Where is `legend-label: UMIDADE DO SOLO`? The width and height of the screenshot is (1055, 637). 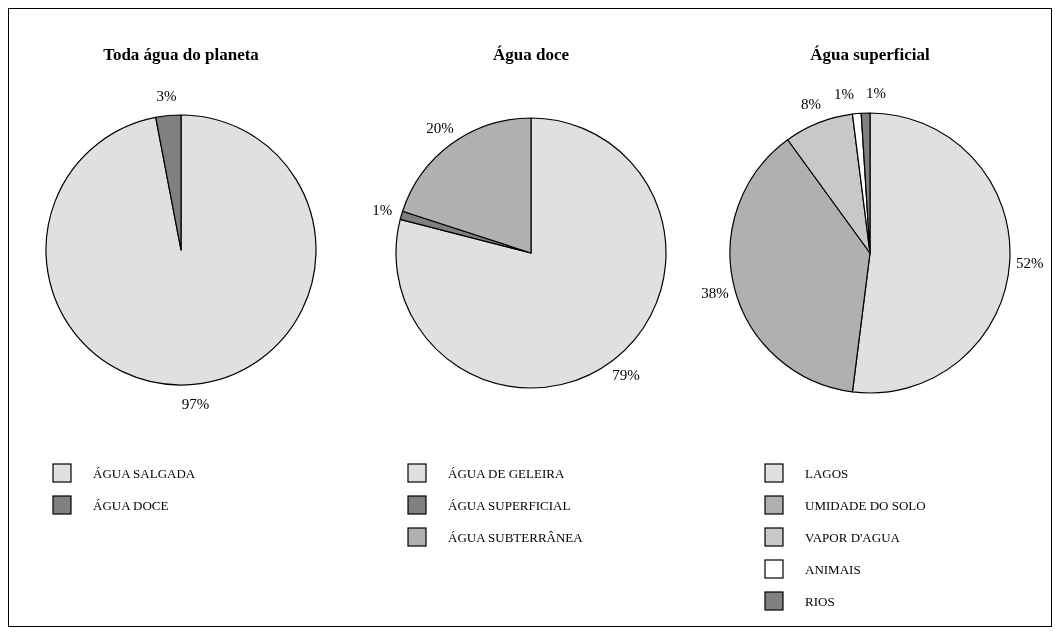
legend-label: UMIDADE DO SOLO is located at coordinates (865, 505).